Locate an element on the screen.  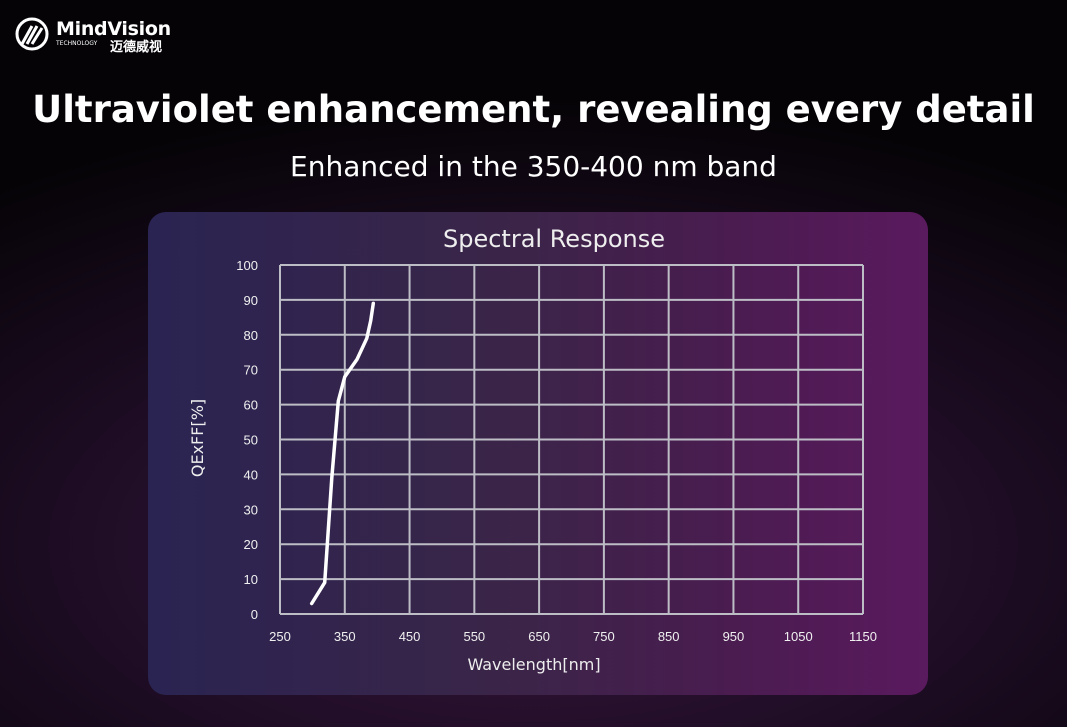
logo-icon is located at coordinates (32, 34).